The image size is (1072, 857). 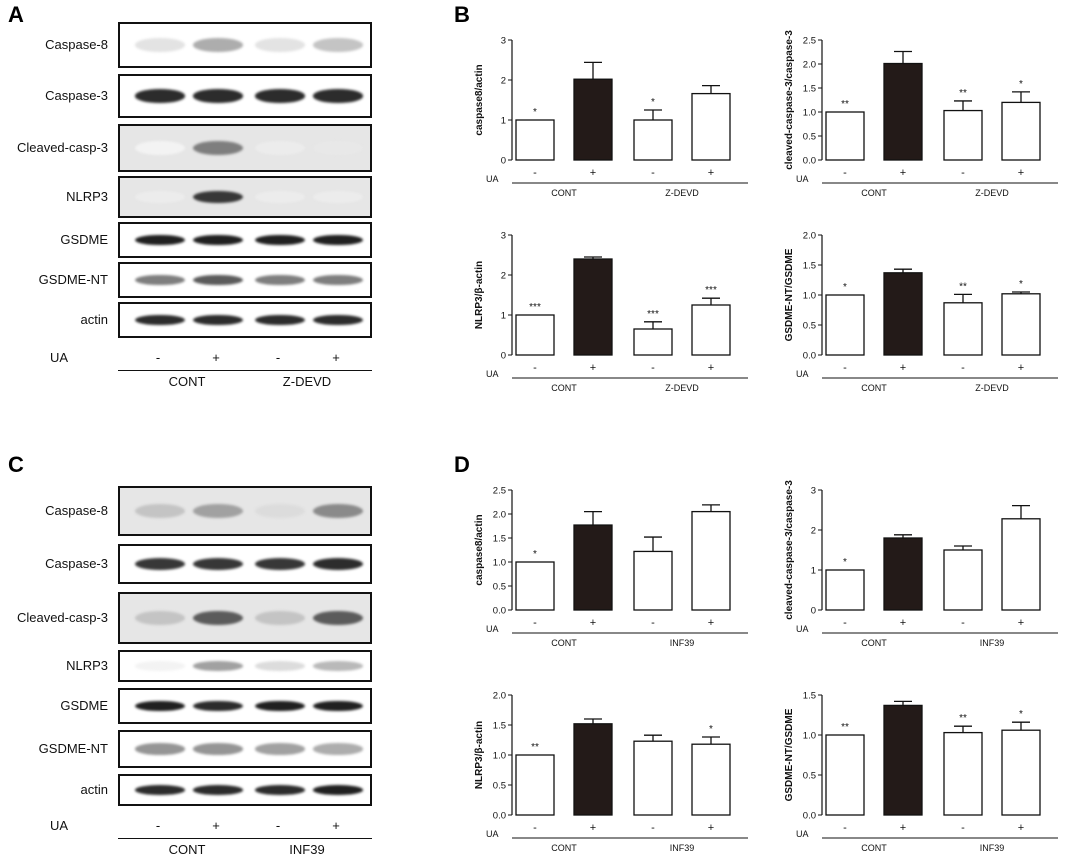 I want to click on blot-row-label: Cleaved-casp-3, so click(x=62, y=617).